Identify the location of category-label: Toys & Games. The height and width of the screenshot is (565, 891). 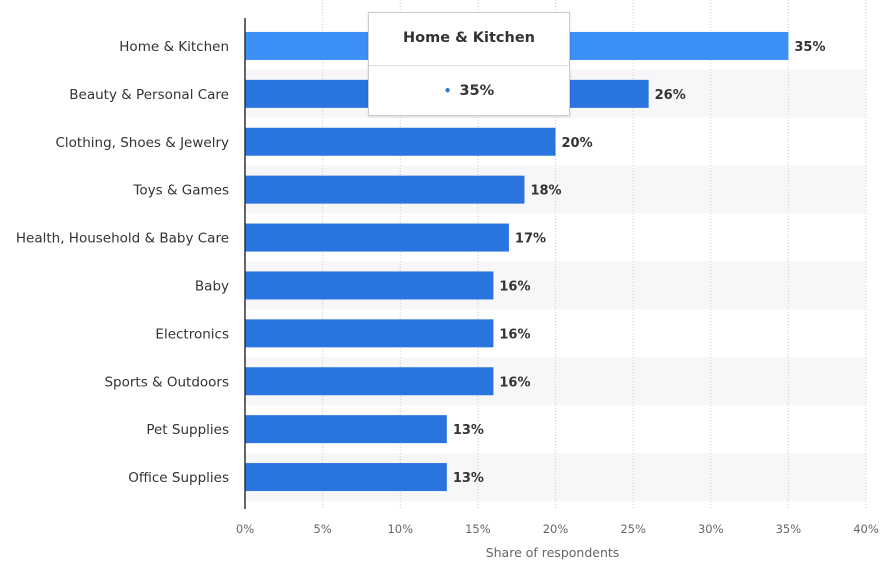
(180, 191).